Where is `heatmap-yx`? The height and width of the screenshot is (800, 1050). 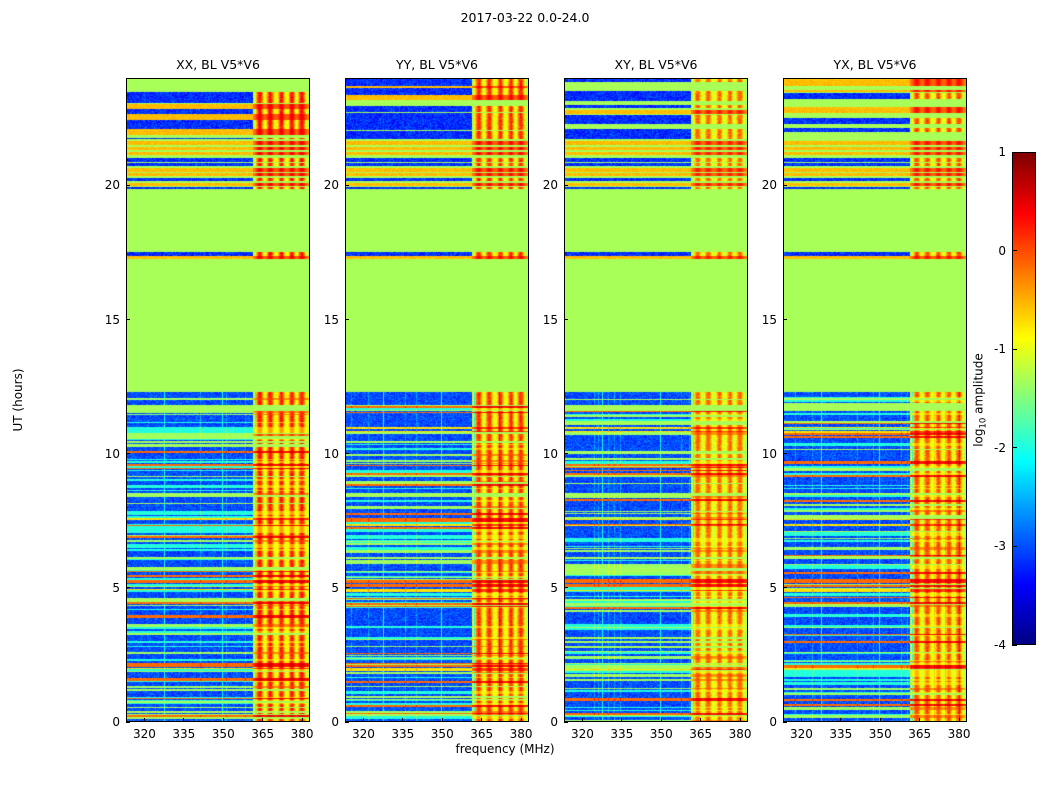 heatmap-yx is located at coordinates (875, 400).